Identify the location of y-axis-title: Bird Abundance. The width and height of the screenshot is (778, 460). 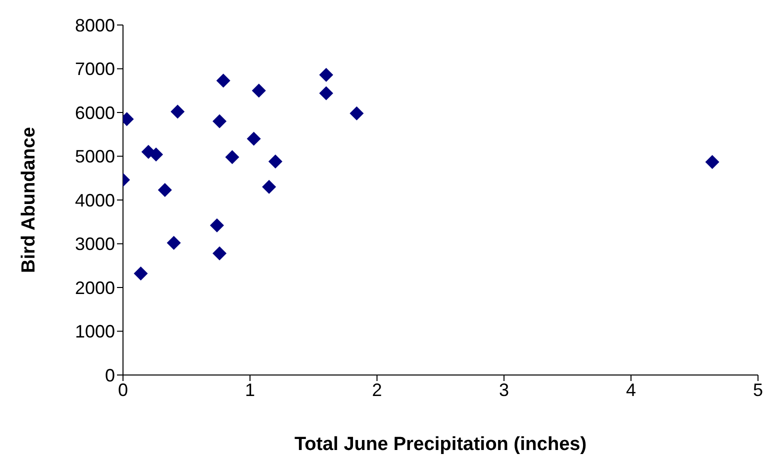
(29, 200).